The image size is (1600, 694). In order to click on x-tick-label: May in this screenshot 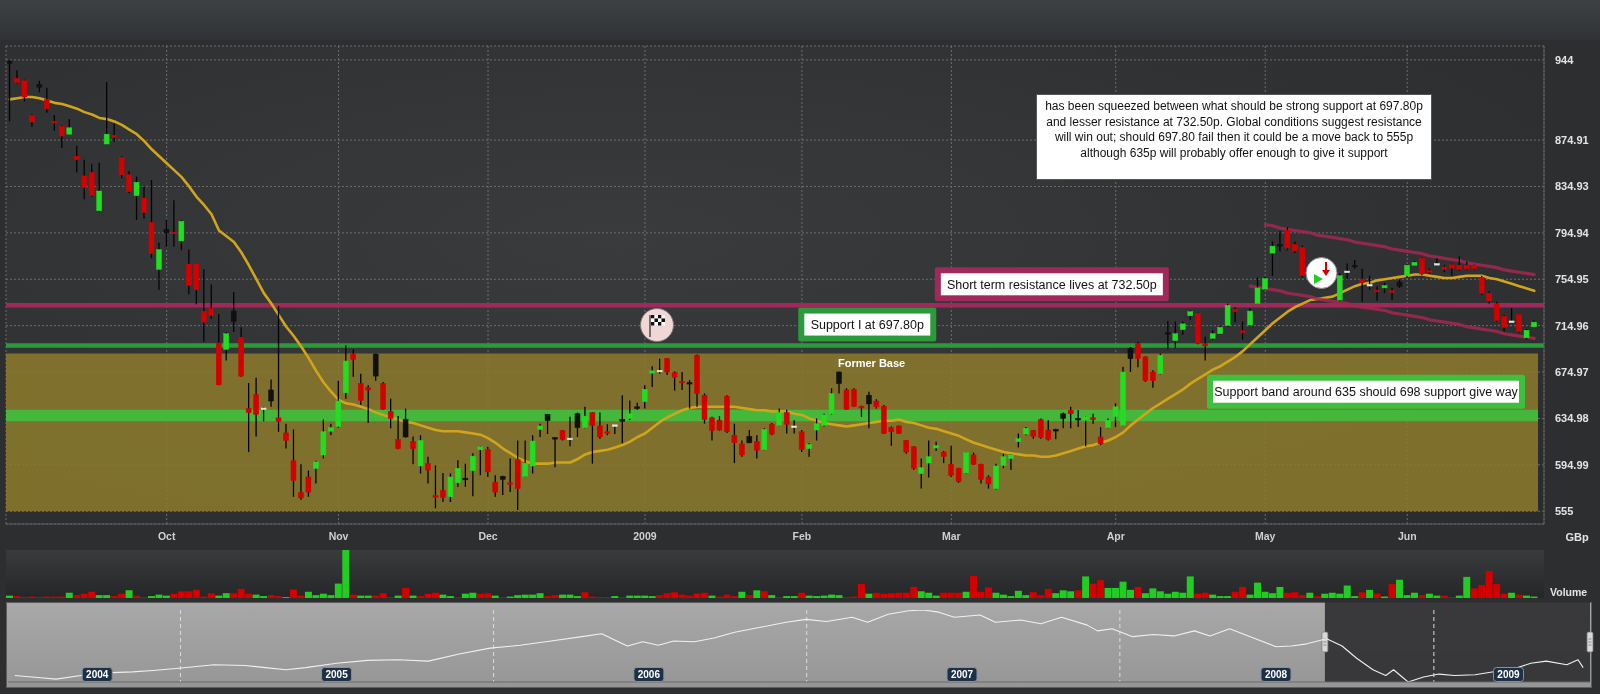, I will do `click(1265, 536)`.